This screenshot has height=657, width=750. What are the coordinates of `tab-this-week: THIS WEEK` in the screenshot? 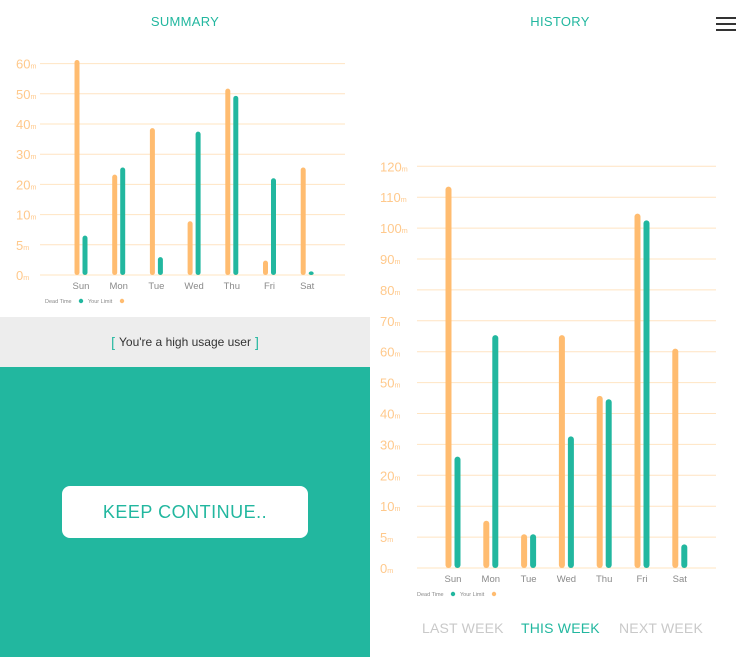 It's located at (560, 628).